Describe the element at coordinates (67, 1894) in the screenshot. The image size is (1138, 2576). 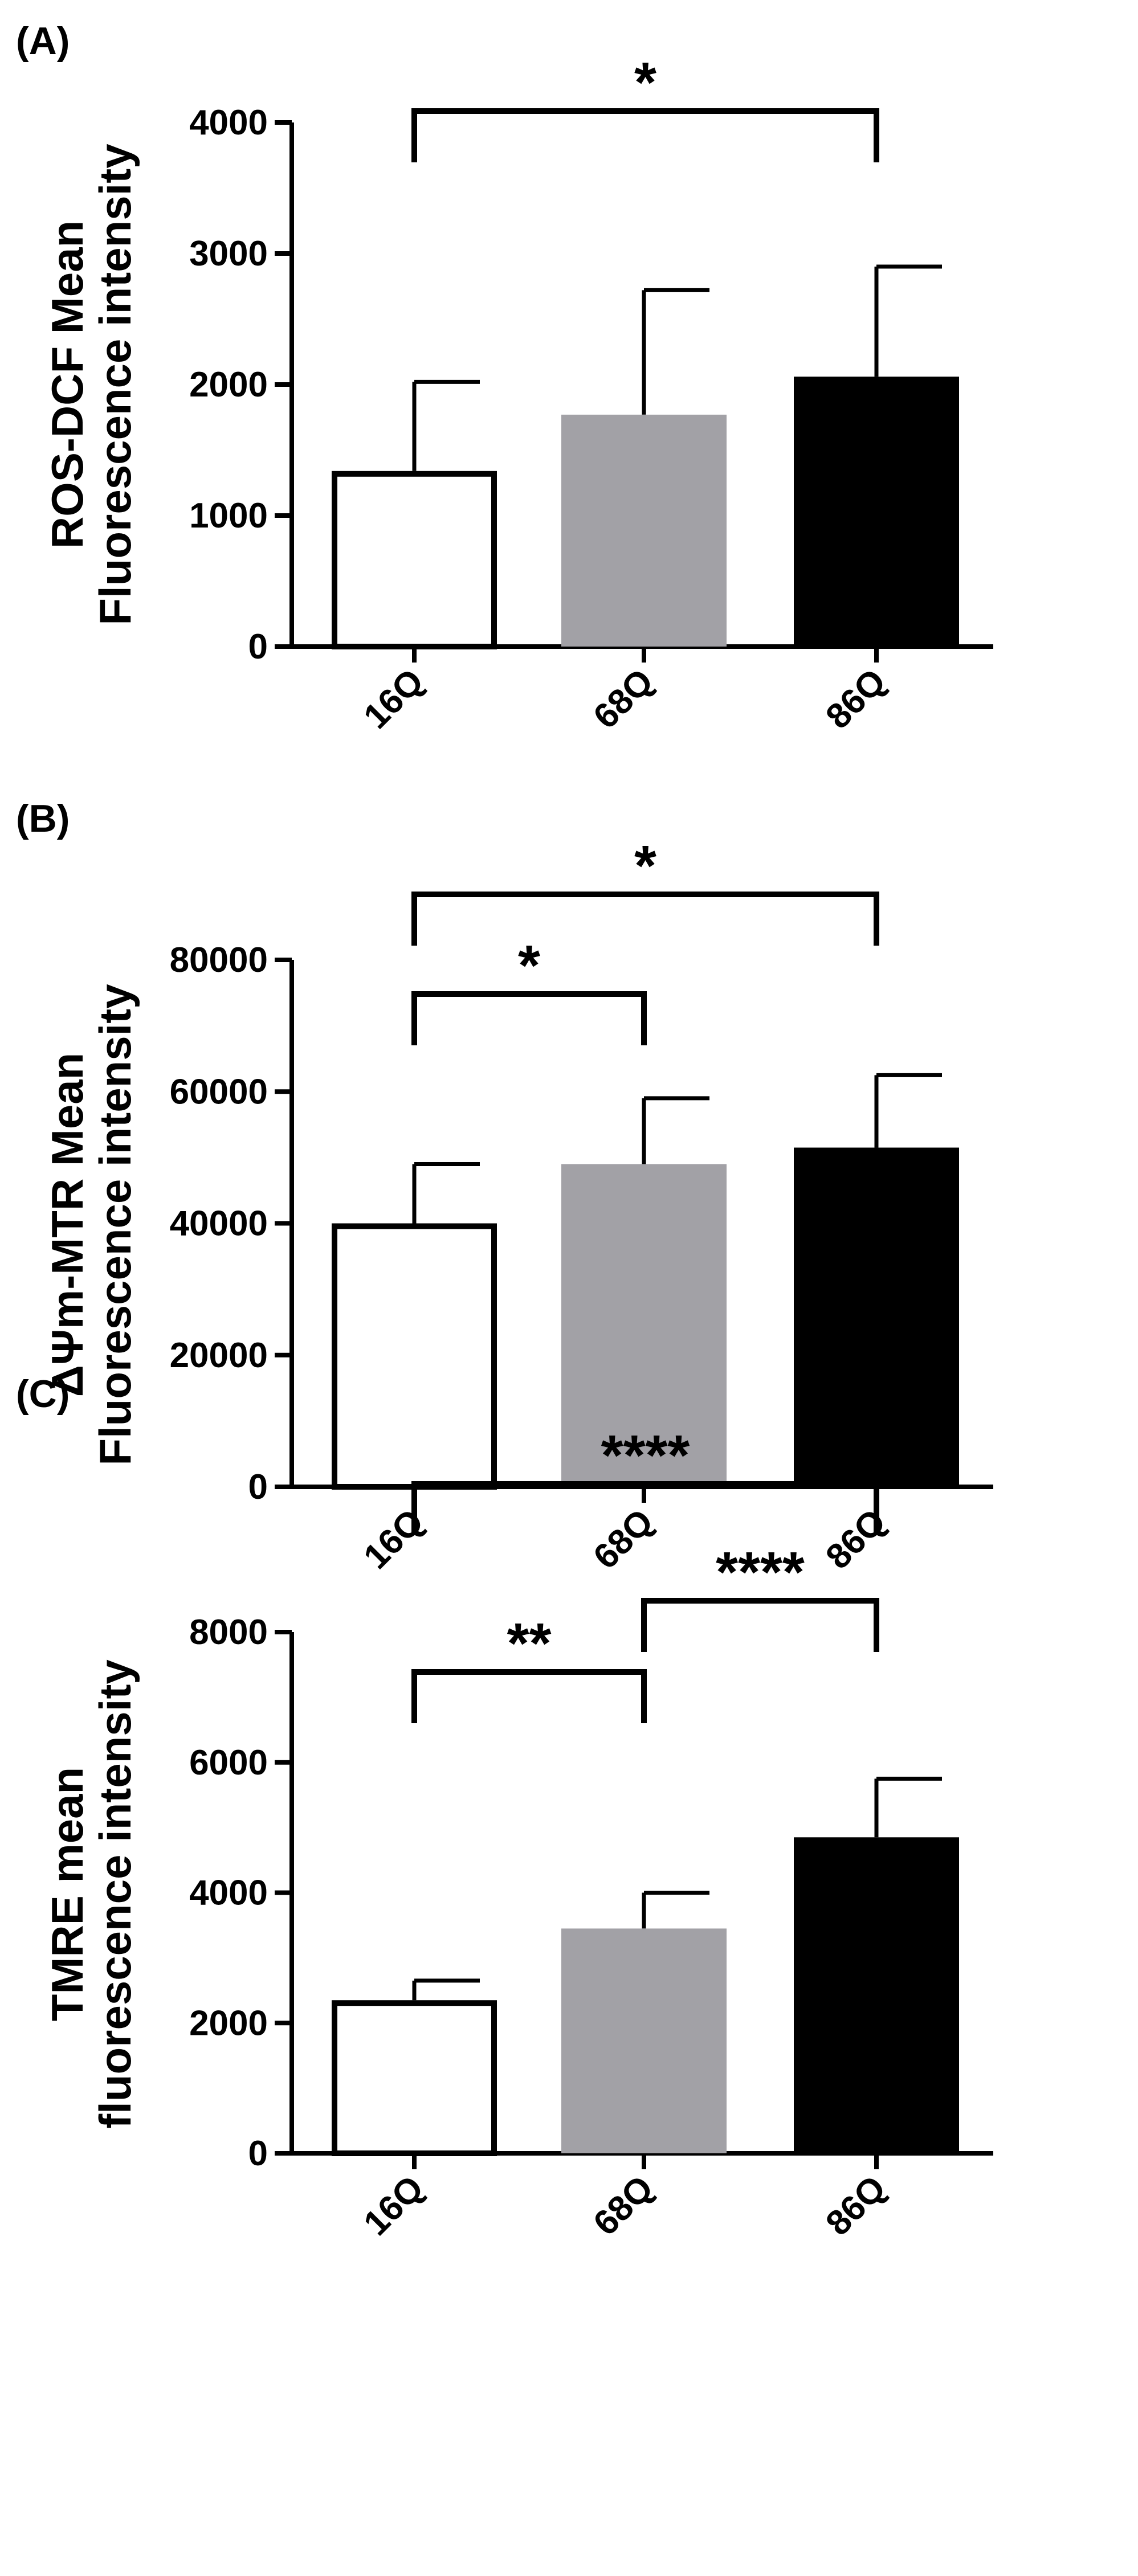
I see `y-axis-title-line: TMRE mean` at that location.